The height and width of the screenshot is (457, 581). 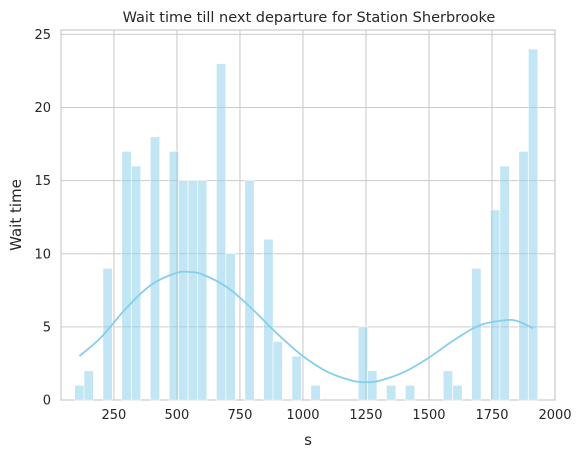 What do you see at coordinates (337, 415) in the screenshot?
I see `x-tick-labels: 250 500 750 1000 1250 1500 1750 2000` at bounding box center [337, 415].